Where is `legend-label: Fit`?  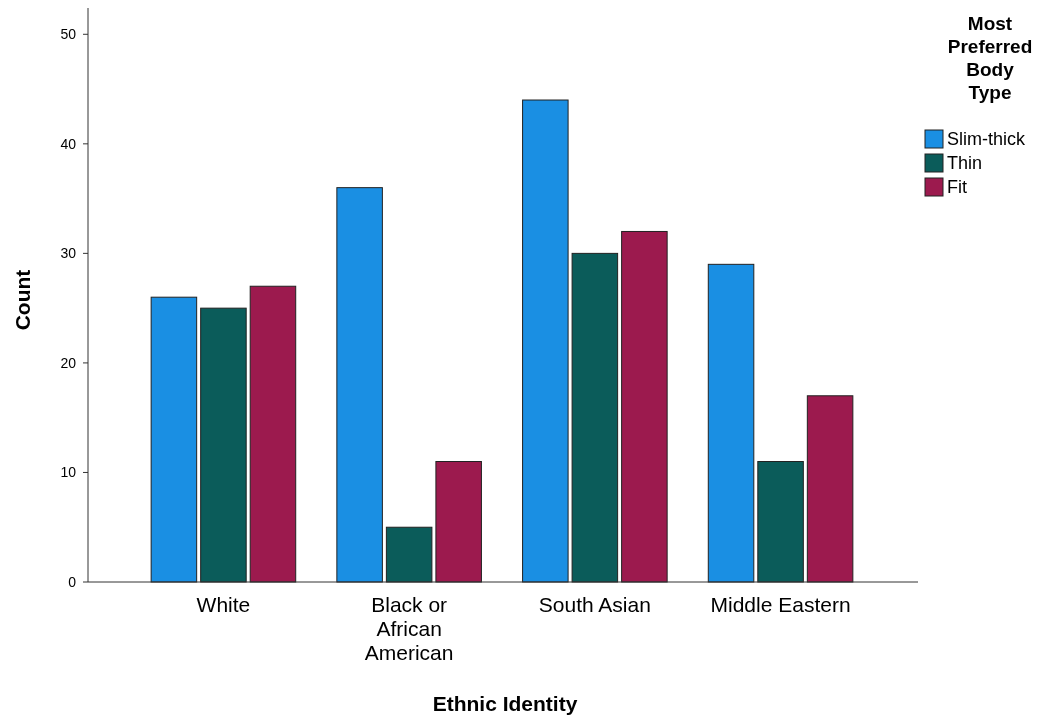 legend-label: Fit is located at coordinates (957, 187).